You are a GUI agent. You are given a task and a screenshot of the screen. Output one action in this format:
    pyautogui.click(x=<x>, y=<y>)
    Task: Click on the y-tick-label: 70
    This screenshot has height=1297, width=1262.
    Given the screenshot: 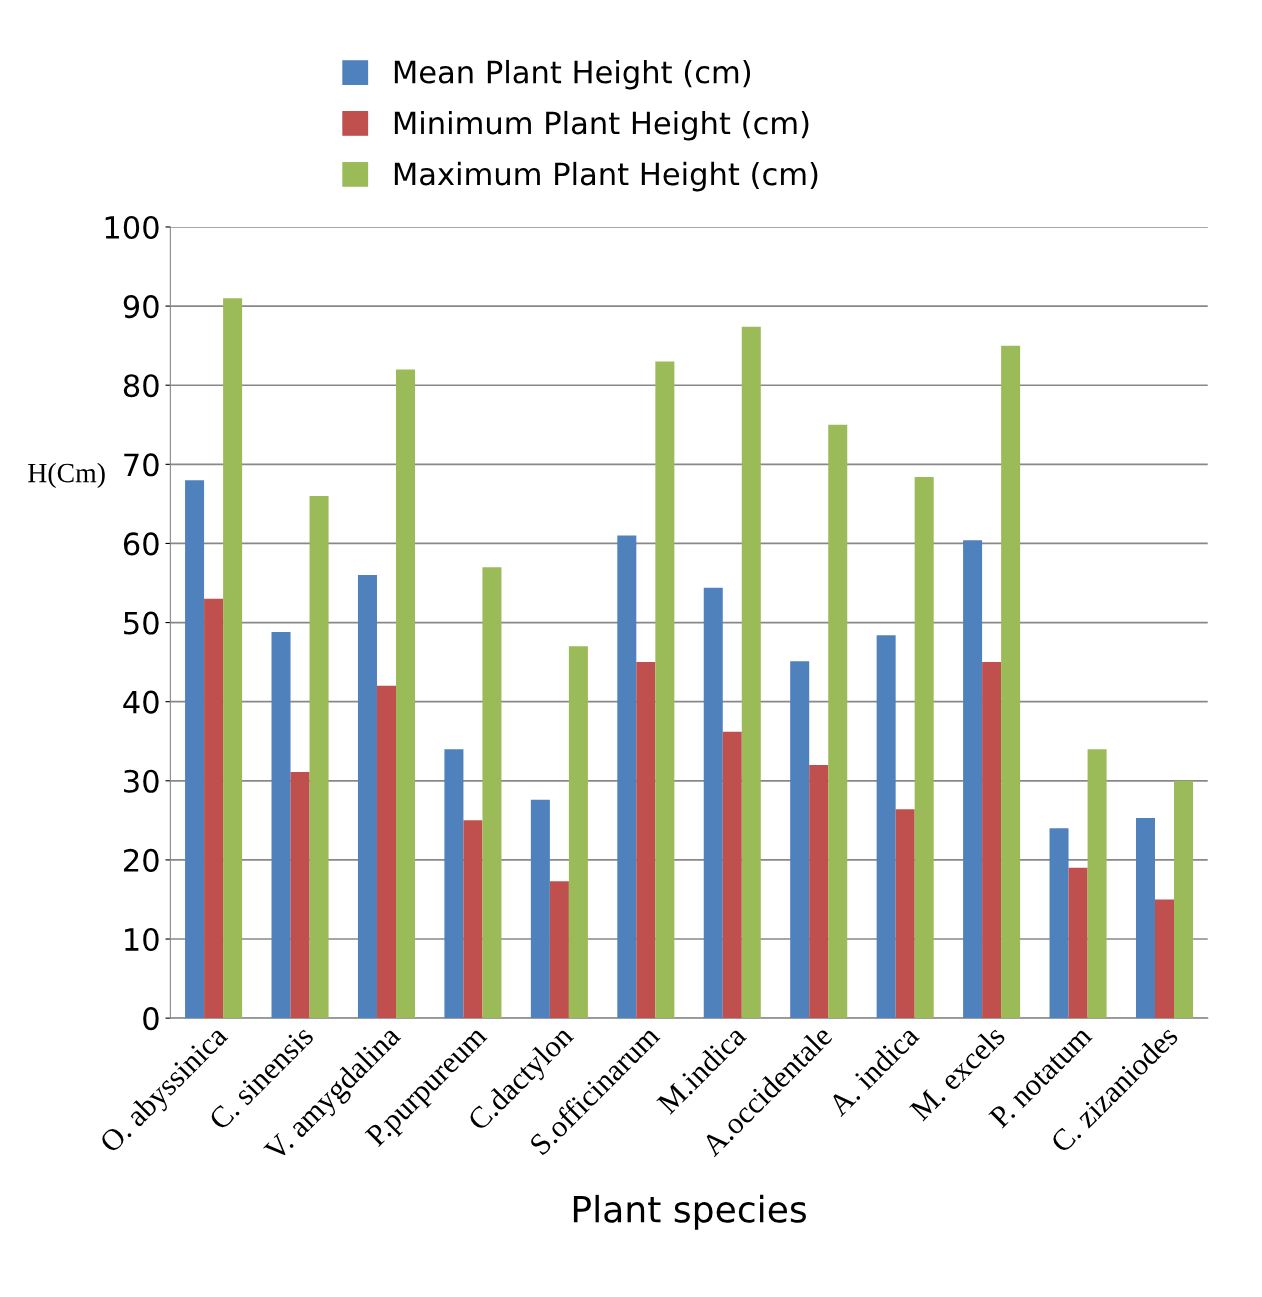 What is the action you would take?
    pyautogui.click(x=141, y=465)
    